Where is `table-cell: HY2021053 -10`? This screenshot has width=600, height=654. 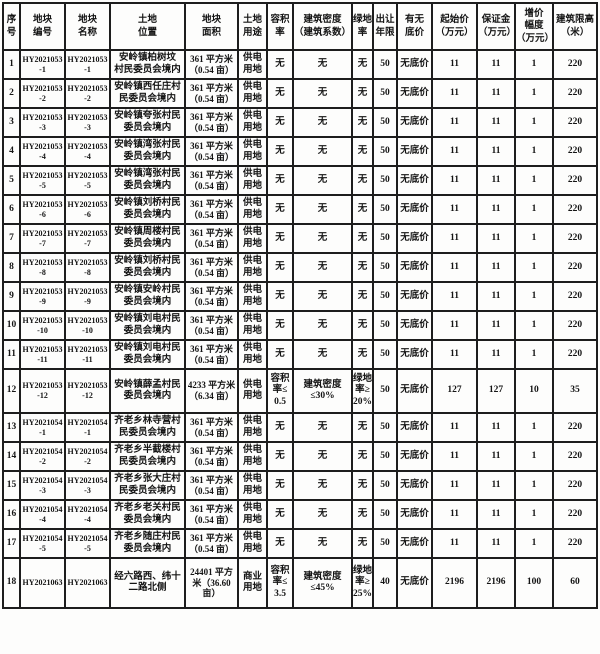
table-cell: HY2021053 -10 is located at coordinates (42, 325).